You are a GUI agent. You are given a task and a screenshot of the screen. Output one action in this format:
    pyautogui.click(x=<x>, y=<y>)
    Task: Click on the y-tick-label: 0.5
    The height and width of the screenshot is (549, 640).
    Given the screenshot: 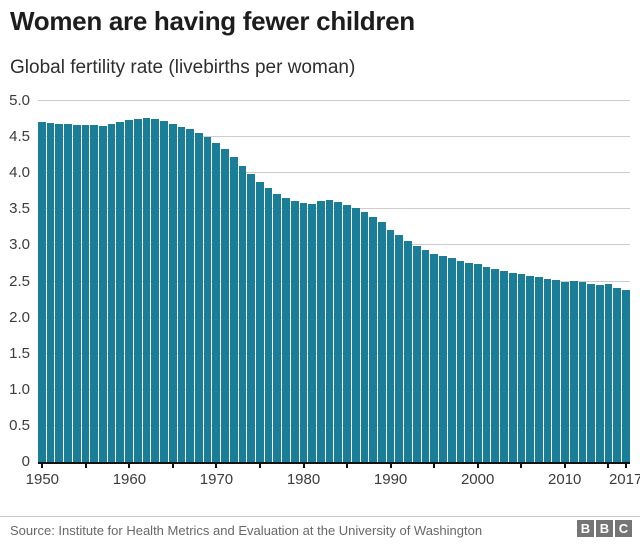 What is the action you would take?
    pyautogui.click(x=19, y=425)
    